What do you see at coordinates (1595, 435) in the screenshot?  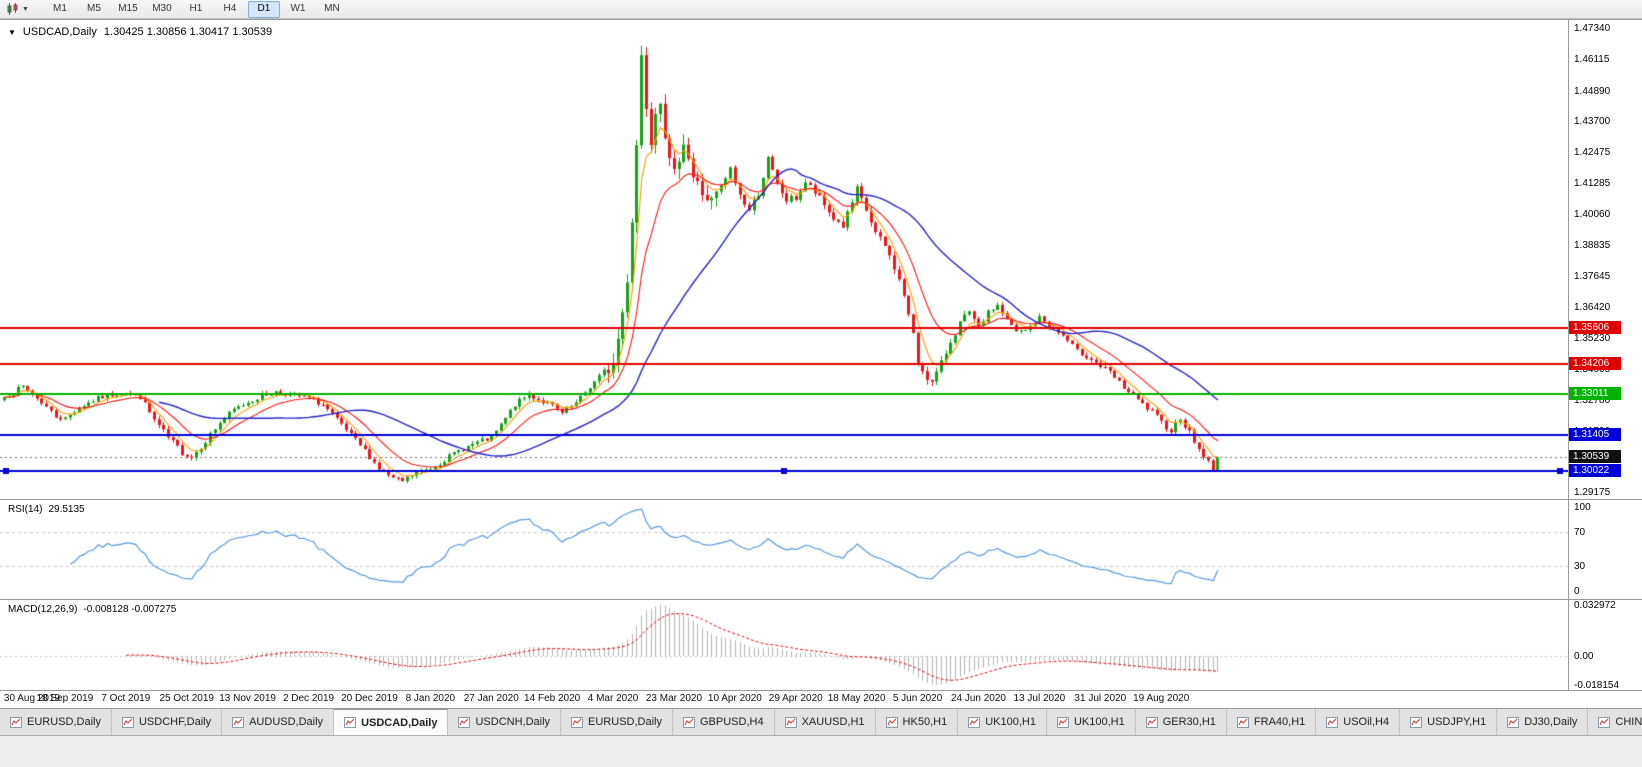 I see `hline-price-badge: 1.31405` at bounding box center [1595, 435].